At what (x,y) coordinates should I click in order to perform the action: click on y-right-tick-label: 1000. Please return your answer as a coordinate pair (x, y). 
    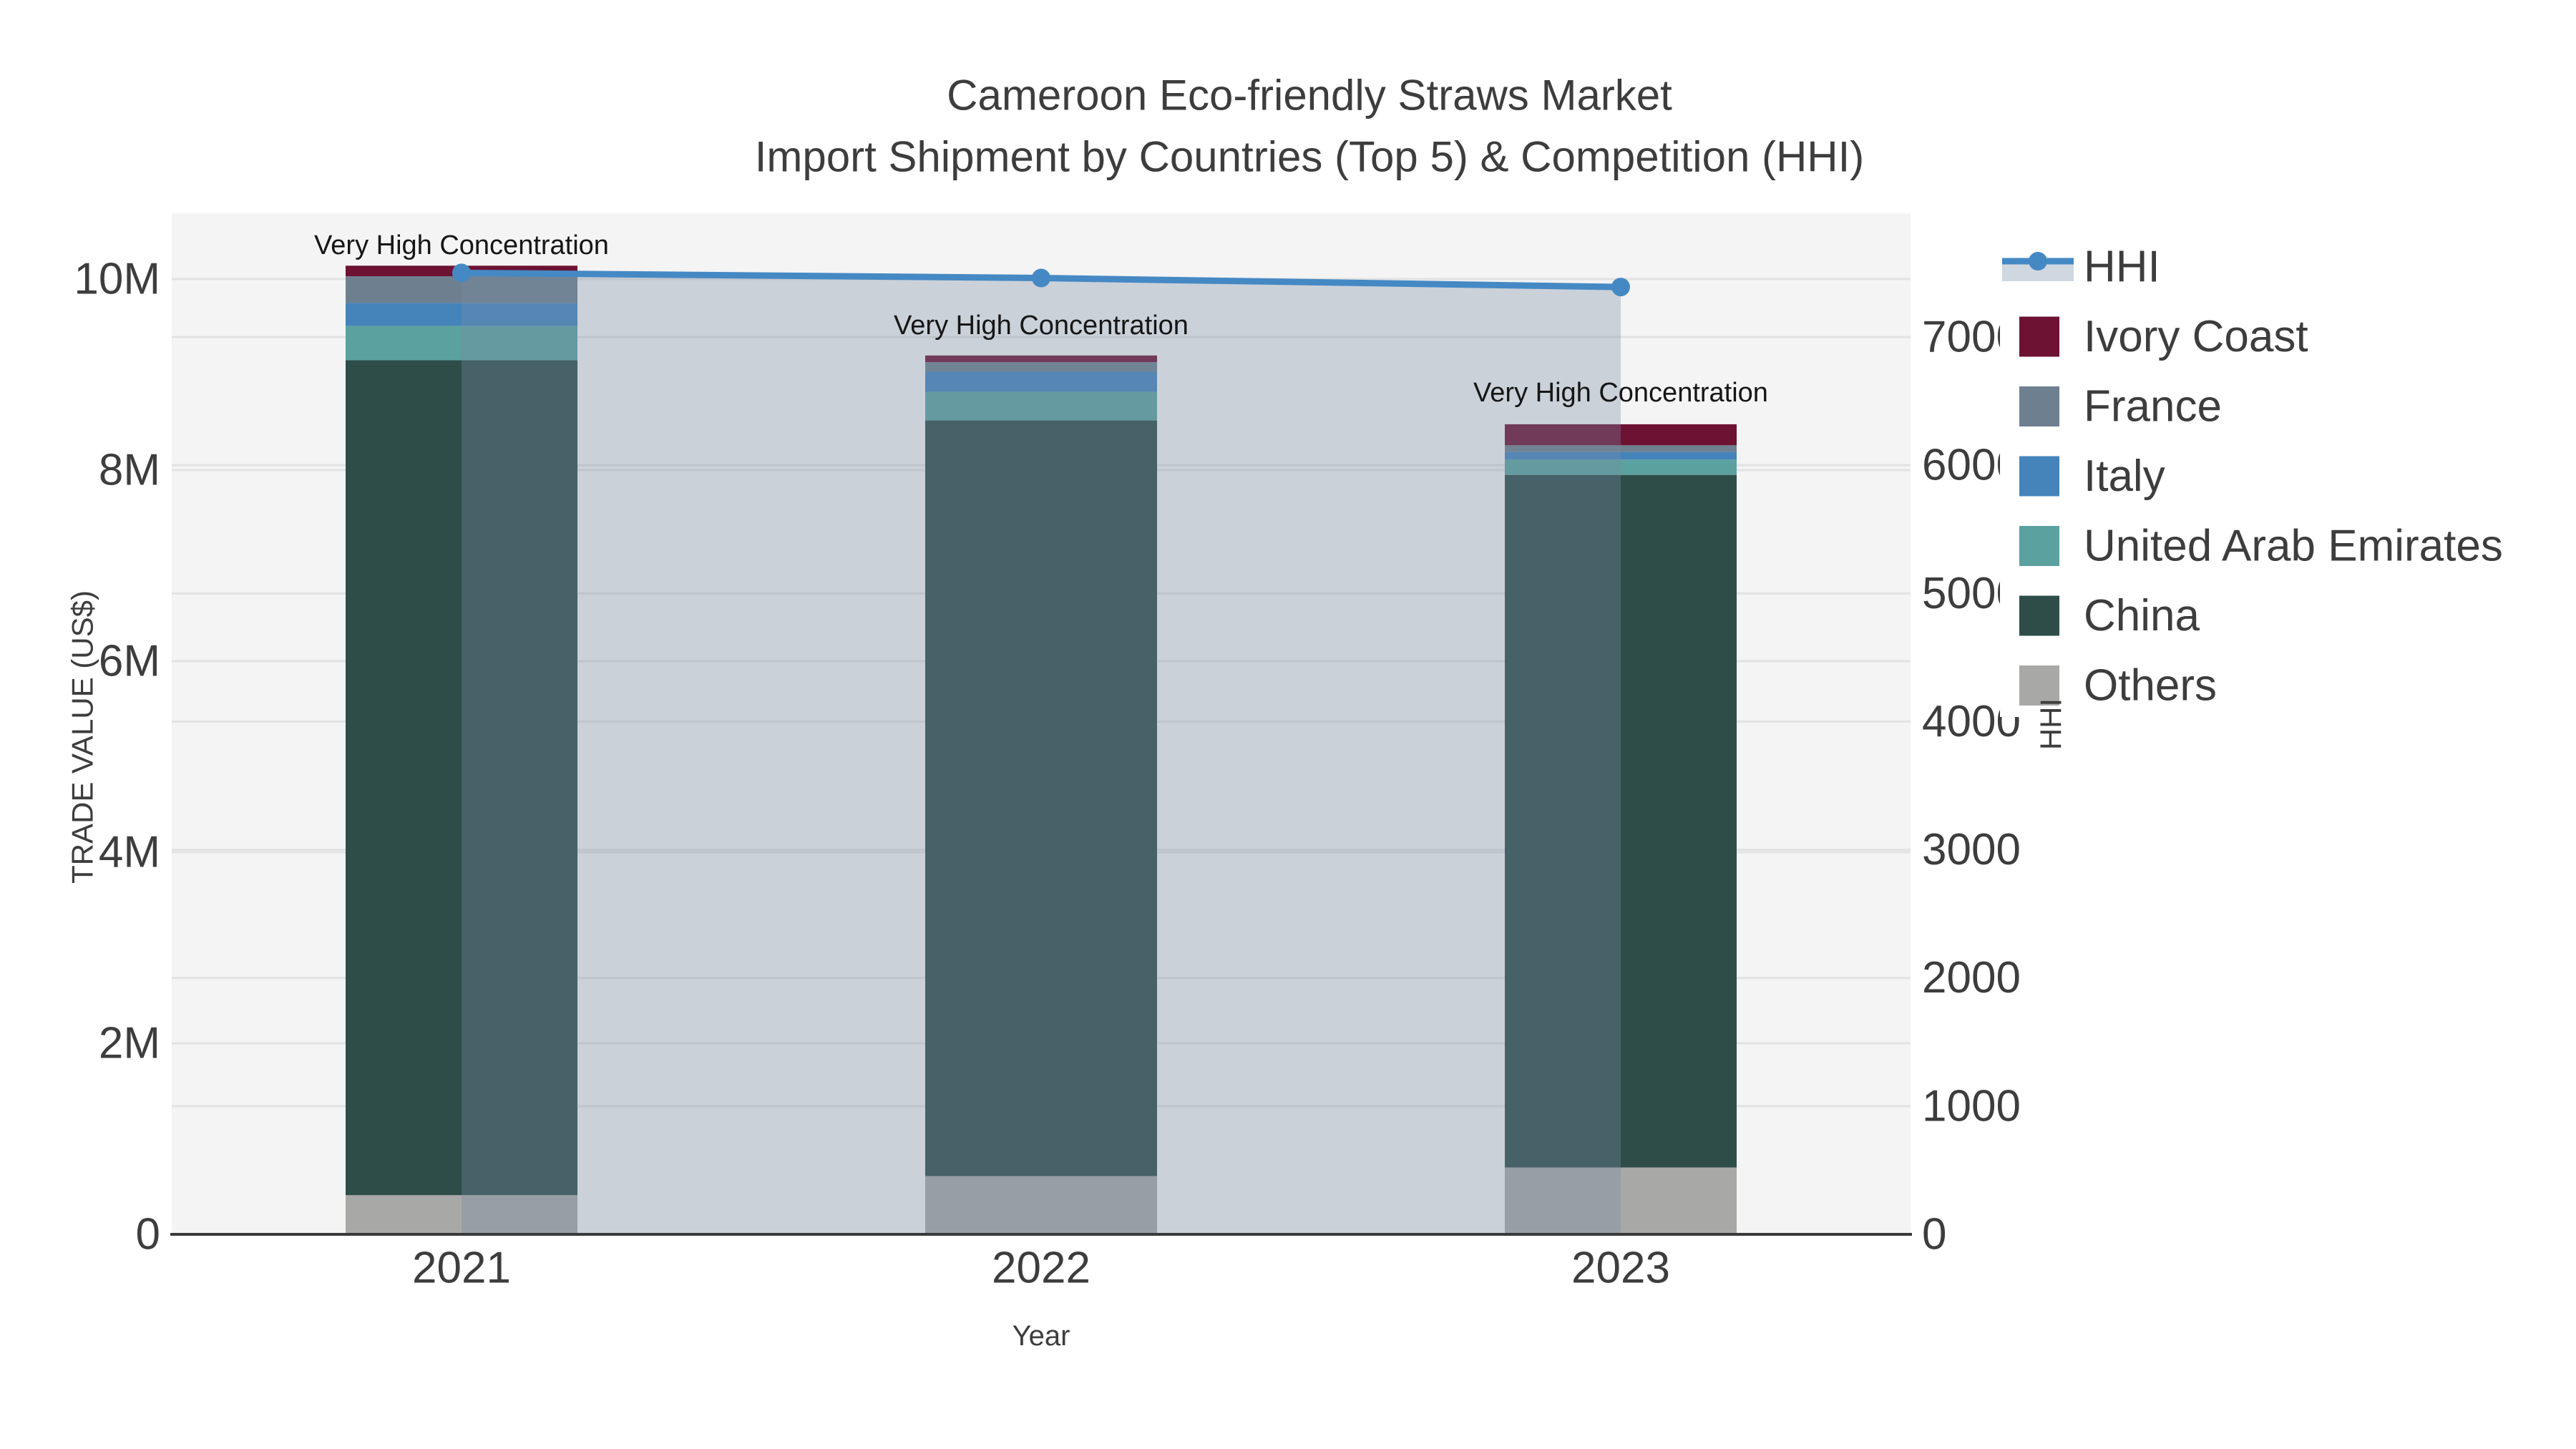
    Looking at the image, I should click on (1971, 1106).